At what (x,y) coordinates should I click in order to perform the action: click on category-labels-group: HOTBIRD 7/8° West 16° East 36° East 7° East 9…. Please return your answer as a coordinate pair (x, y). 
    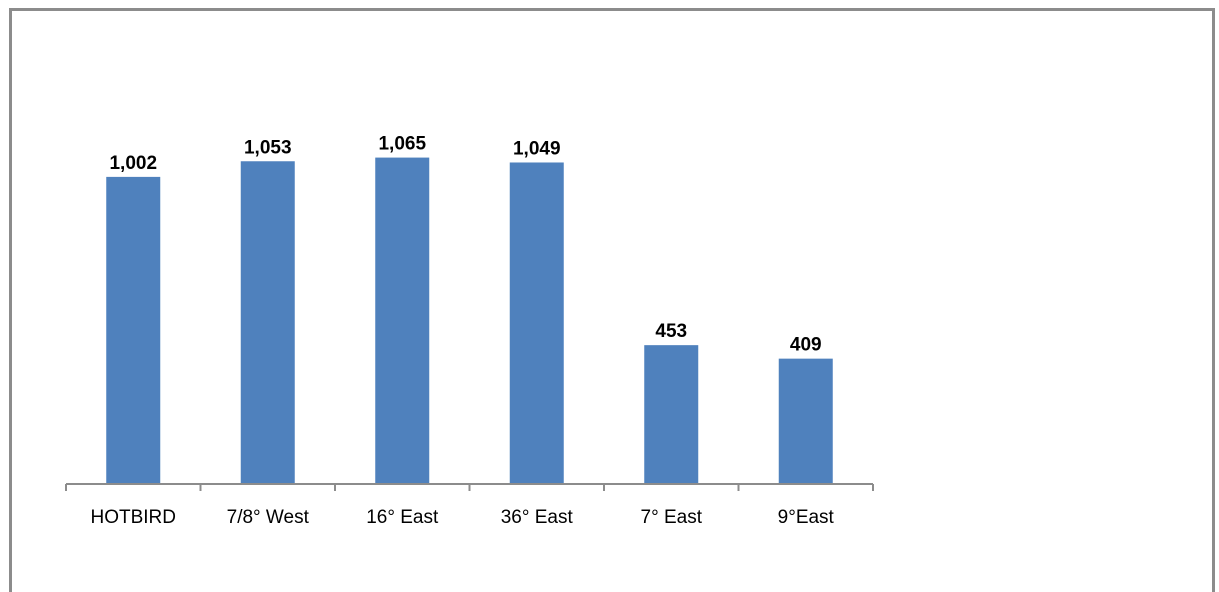
    Looking at the image, I should click on (463, 517).